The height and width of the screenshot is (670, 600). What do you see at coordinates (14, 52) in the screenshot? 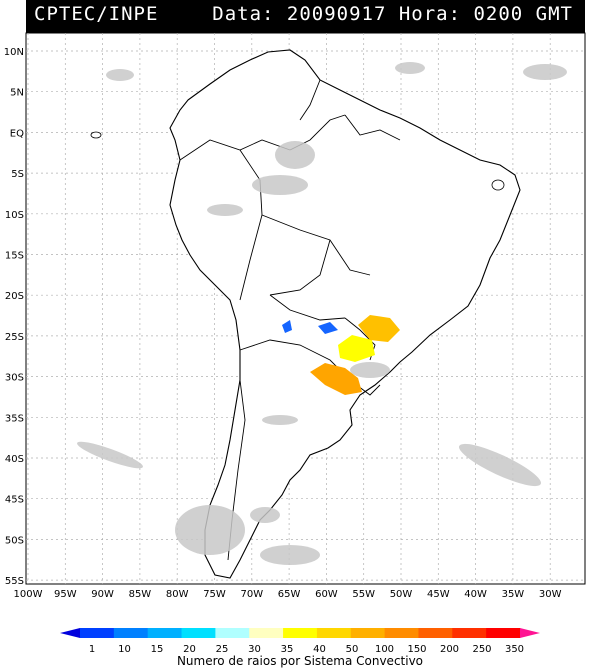
I see `lat-label: 10N` at bounding box center [14, 52].